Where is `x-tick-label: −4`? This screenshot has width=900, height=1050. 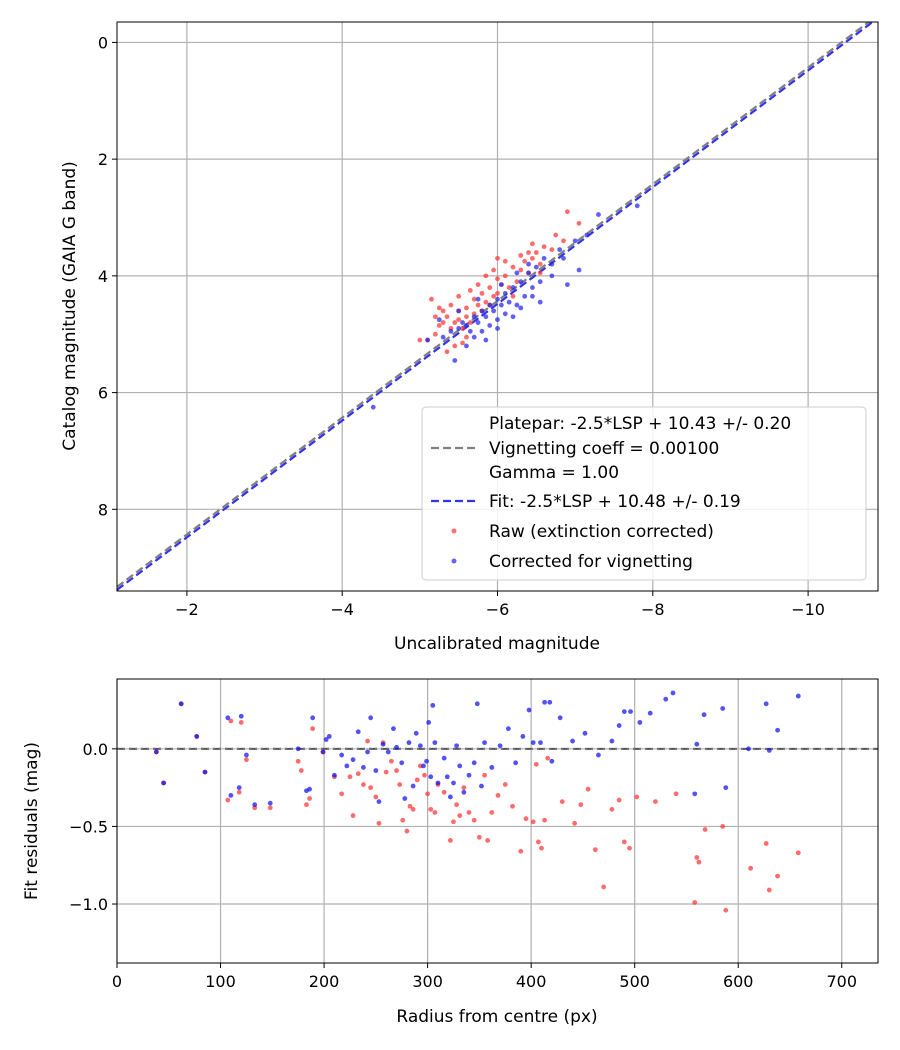 x-tick-label: −4 is located at coordinates (342, 609).